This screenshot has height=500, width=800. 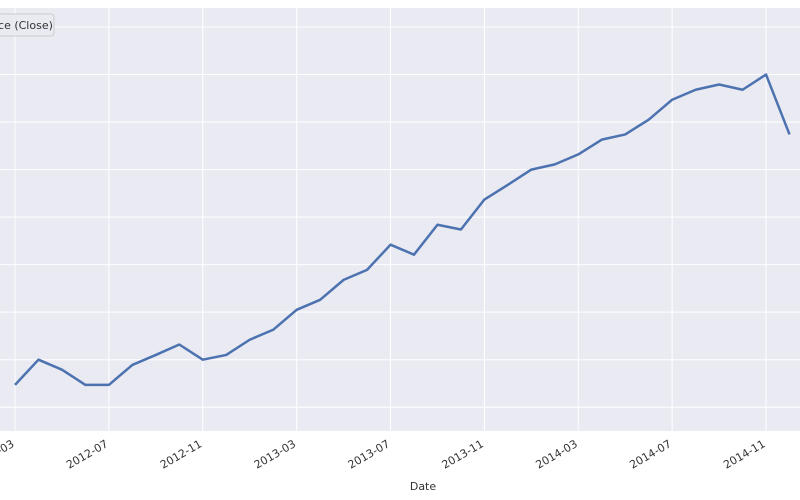 I want to click on legend-box, so click(x=27, y=25).